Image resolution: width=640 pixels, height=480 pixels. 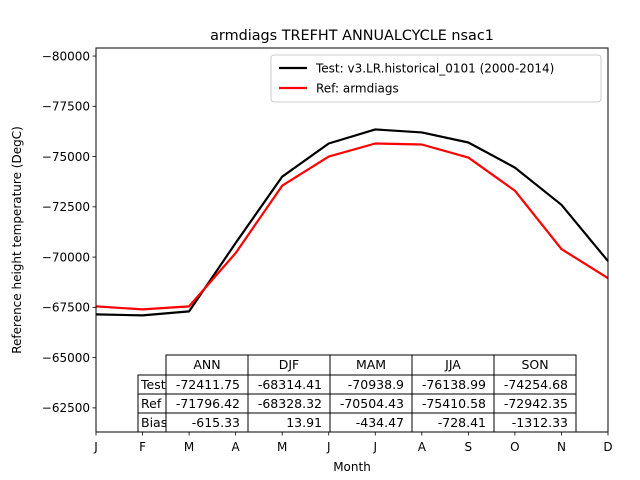 I want to click on table-cell-value: -615.33, so click(x=216, y=422).